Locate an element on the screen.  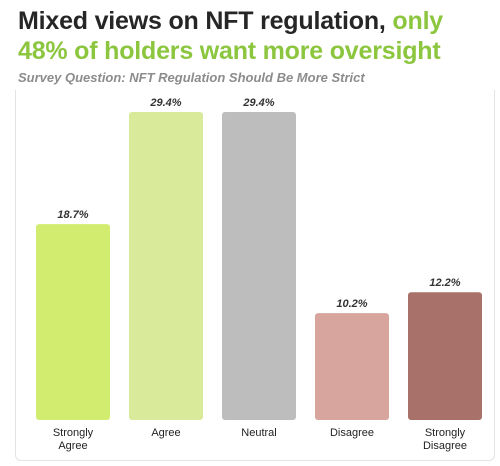
category-label-1: Agree is located at coordinates (165, 433).